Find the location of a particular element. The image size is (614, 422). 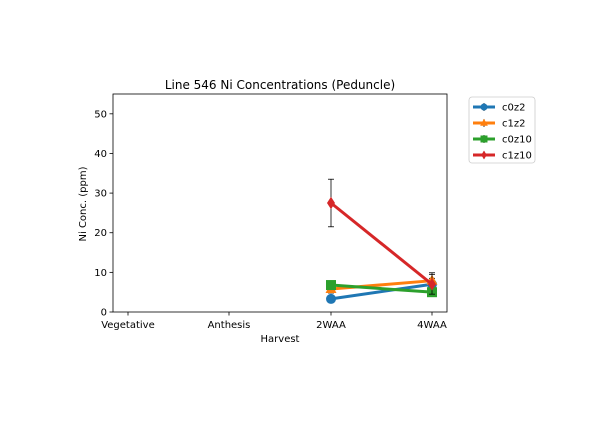

legend-label-c1z10: c1z10 is located at coordinates (517, 156).